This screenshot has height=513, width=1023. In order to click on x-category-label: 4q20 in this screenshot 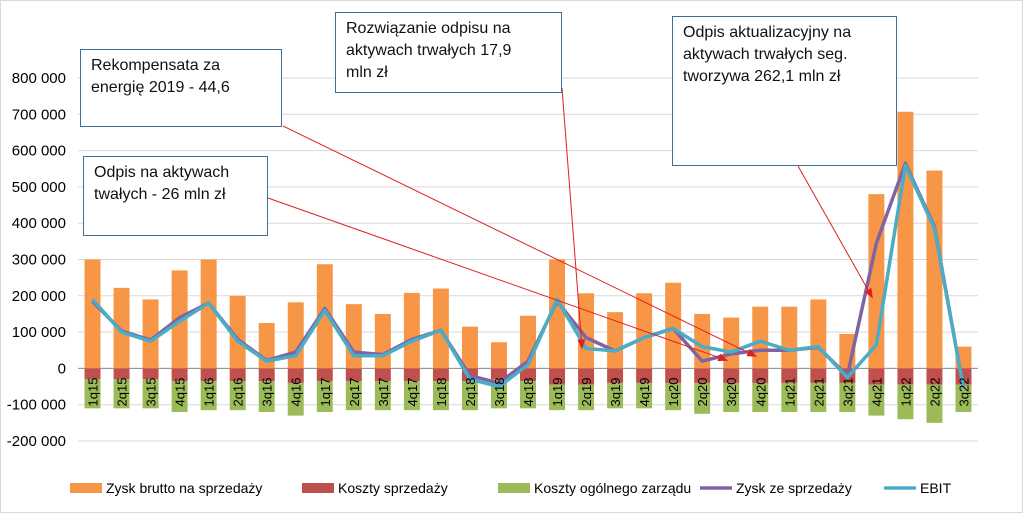, I will do `click(760, 392)`.